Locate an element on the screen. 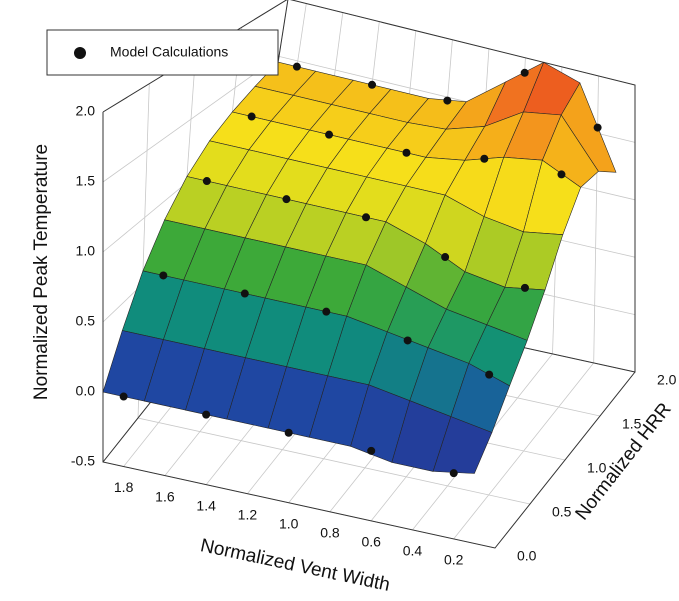 The width and height of the screenshot is (679, 601). y-tick-label: 0.5 is located at coordinates (562, 512).